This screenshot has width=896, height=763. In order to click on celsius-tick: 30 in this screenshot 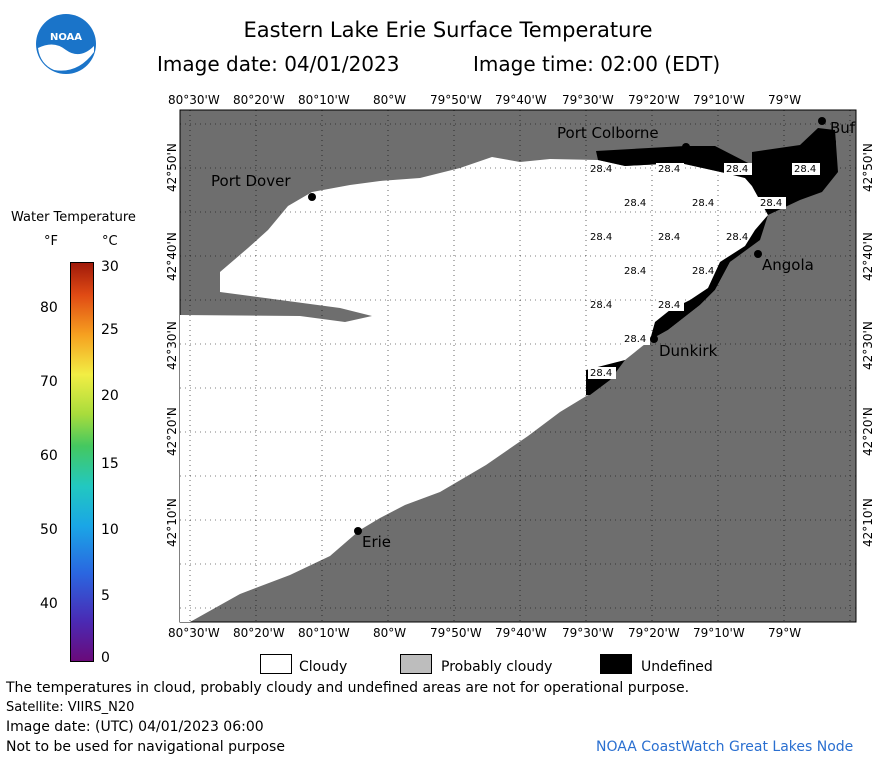, I will do `click(110, 267)`.